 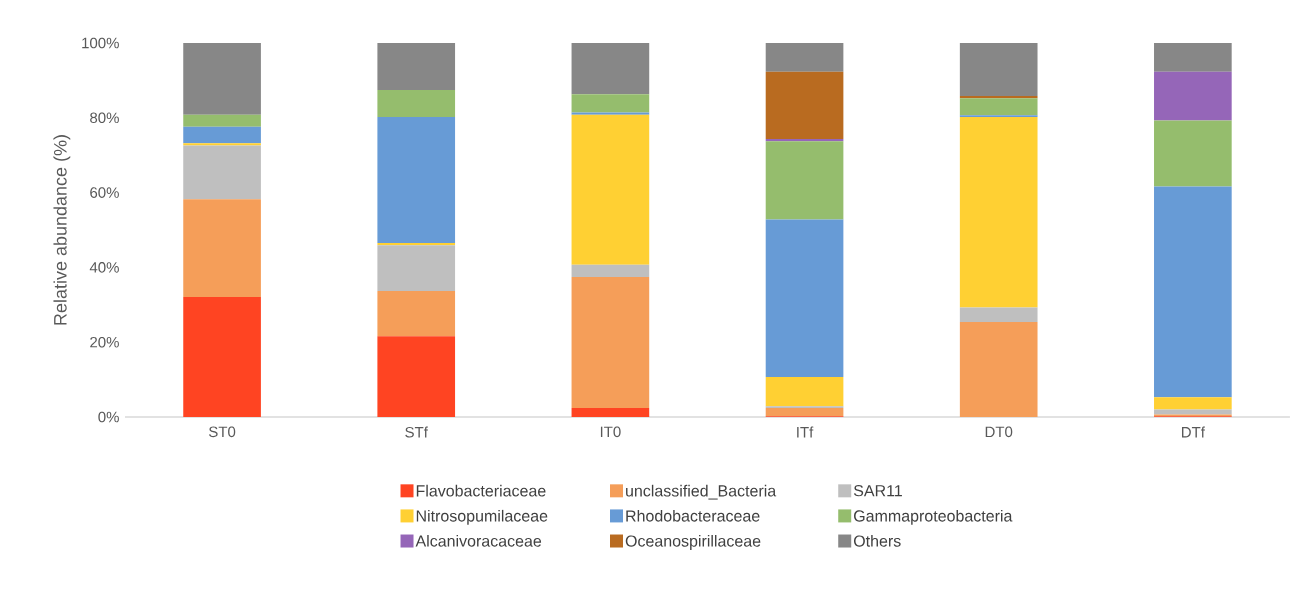 What do you see at coordinates (100, 43) in the screenshot?
I see `y-tick-label: 100%` at bounding box center [100, 43].